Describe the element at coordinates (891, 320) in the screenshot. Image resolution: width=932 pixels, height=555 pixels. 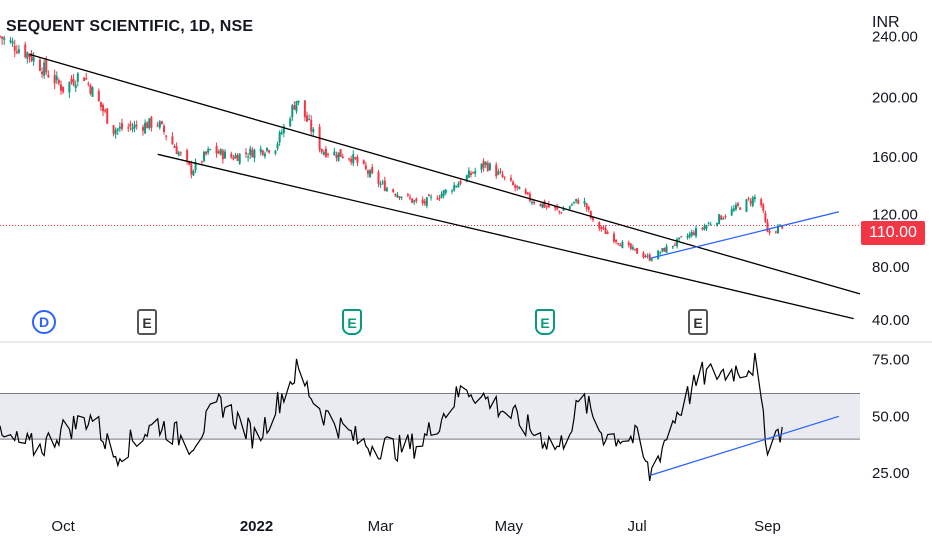
I see `price-tick-label: 40.00` at that location.